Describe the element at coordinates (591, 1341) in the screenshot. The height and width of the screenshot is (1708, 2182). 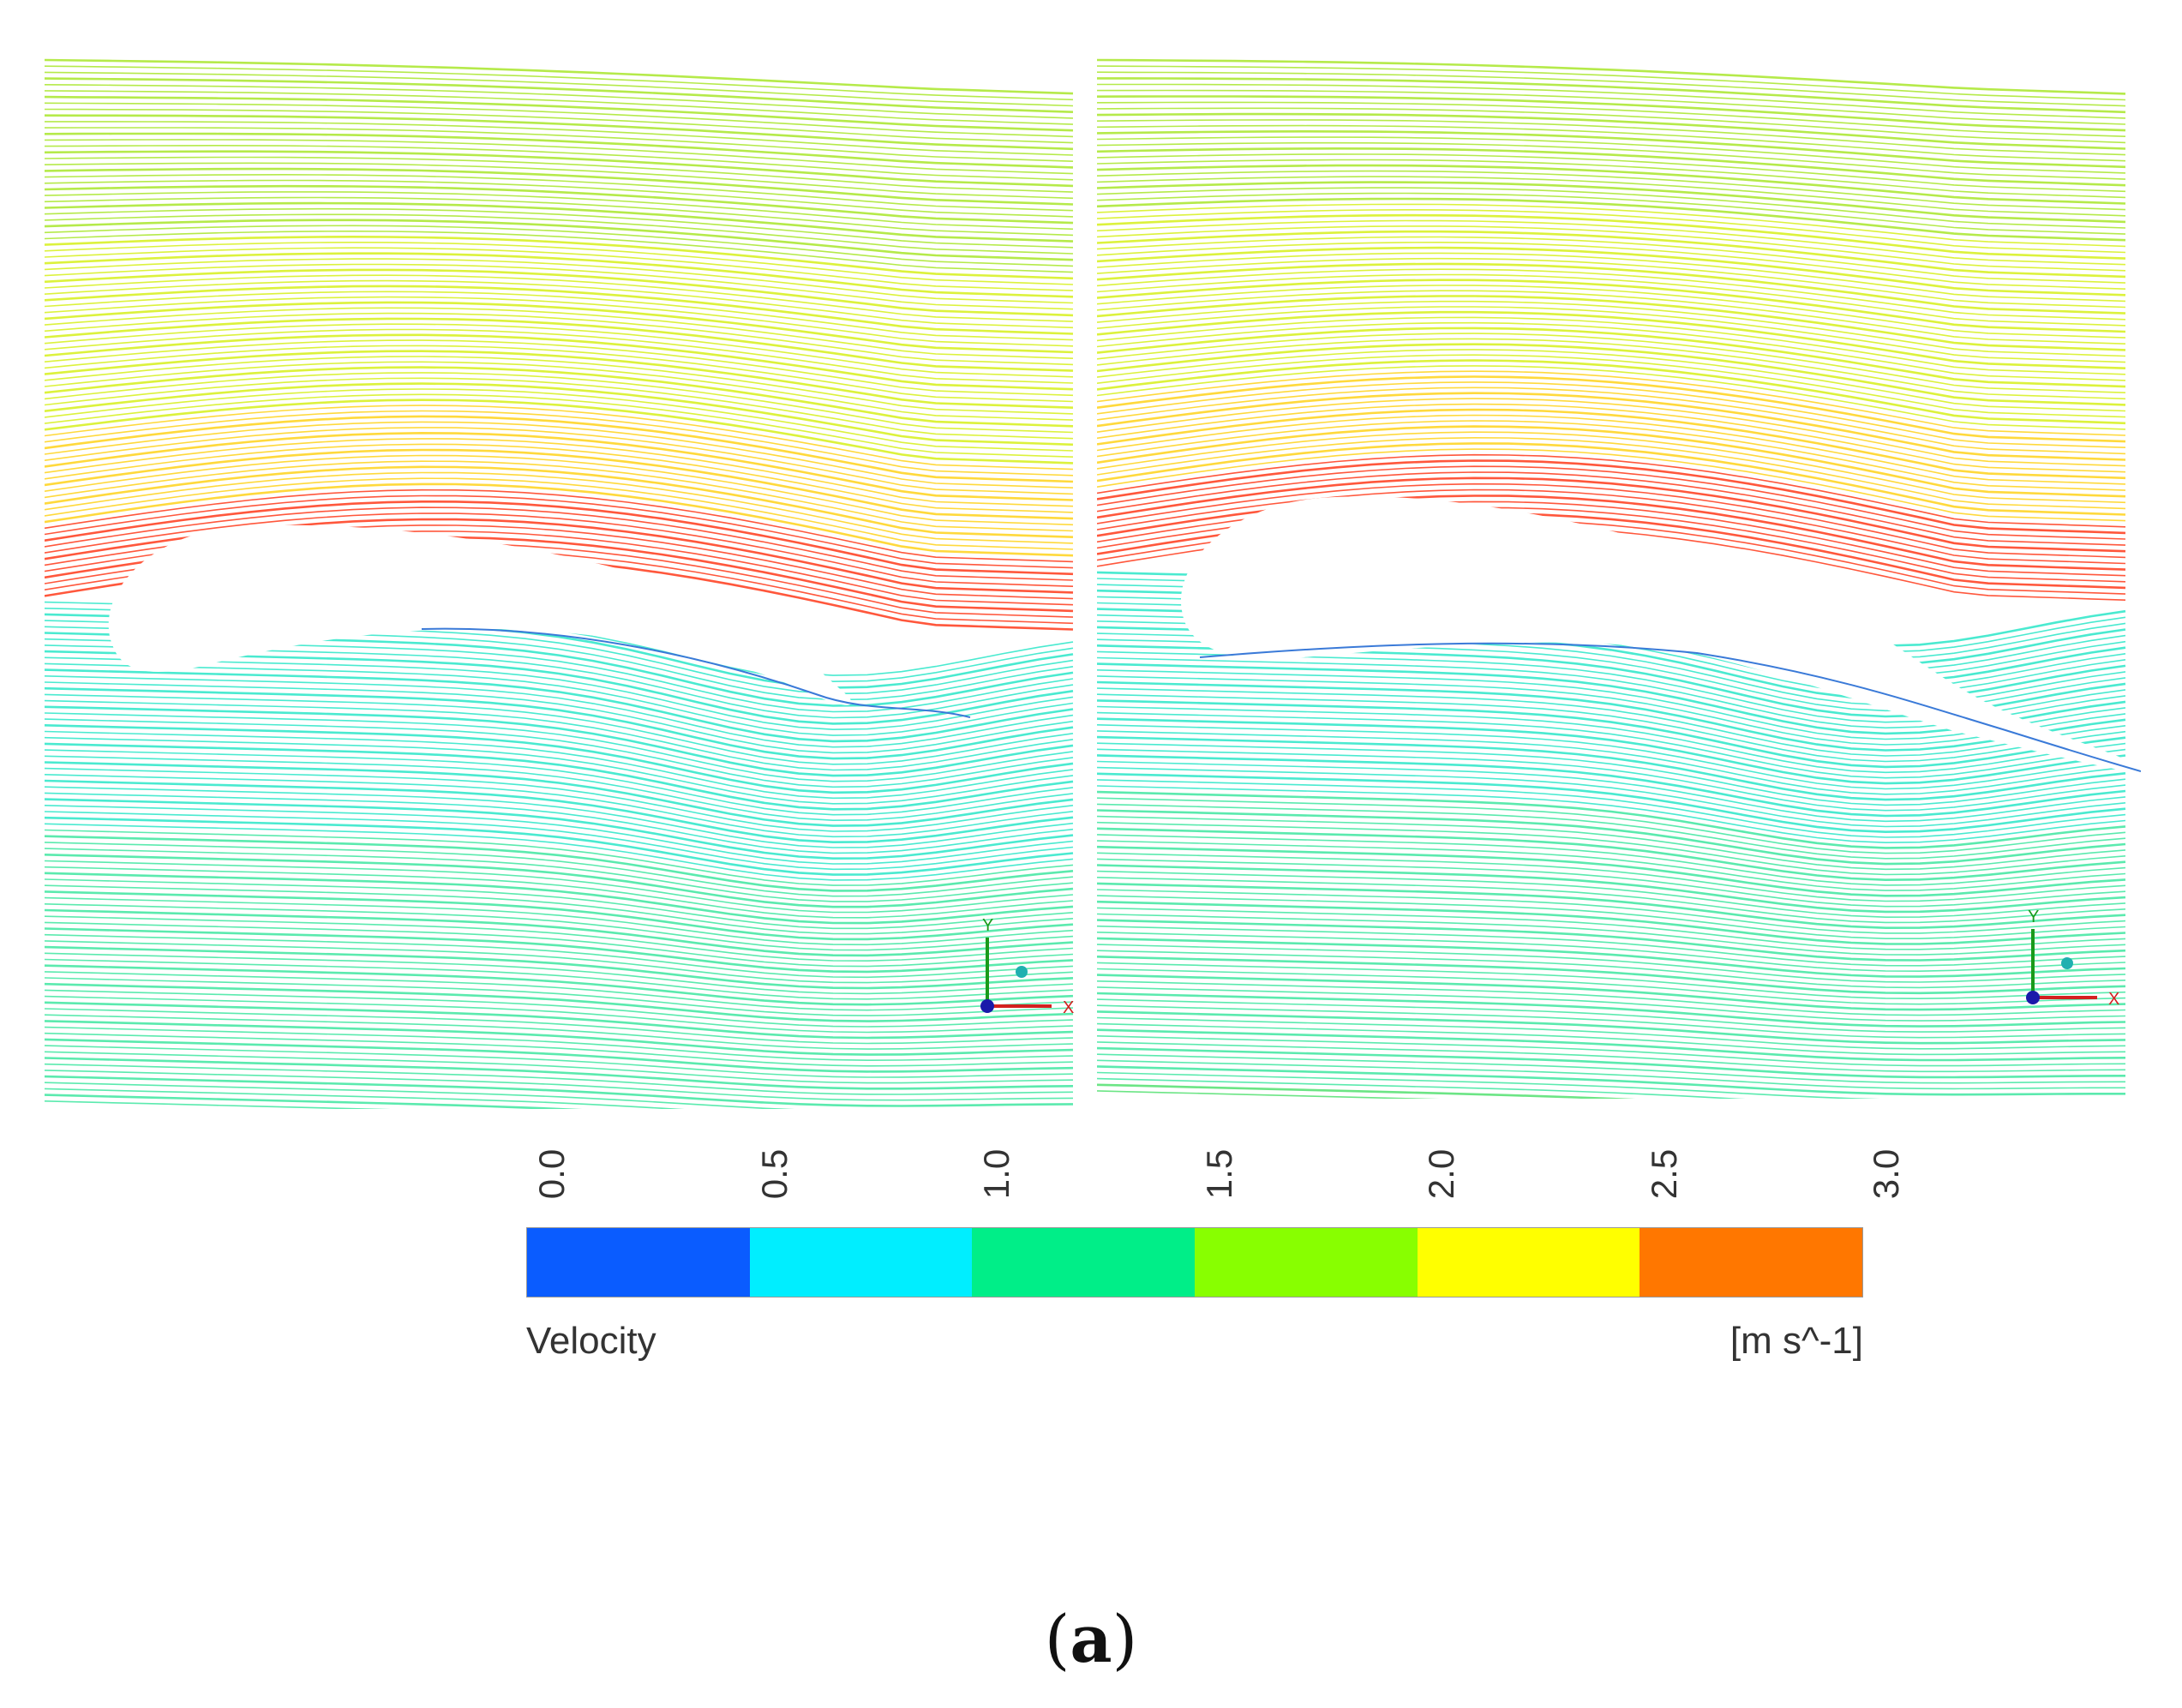
I see `legend-title: Velocity` at that location.